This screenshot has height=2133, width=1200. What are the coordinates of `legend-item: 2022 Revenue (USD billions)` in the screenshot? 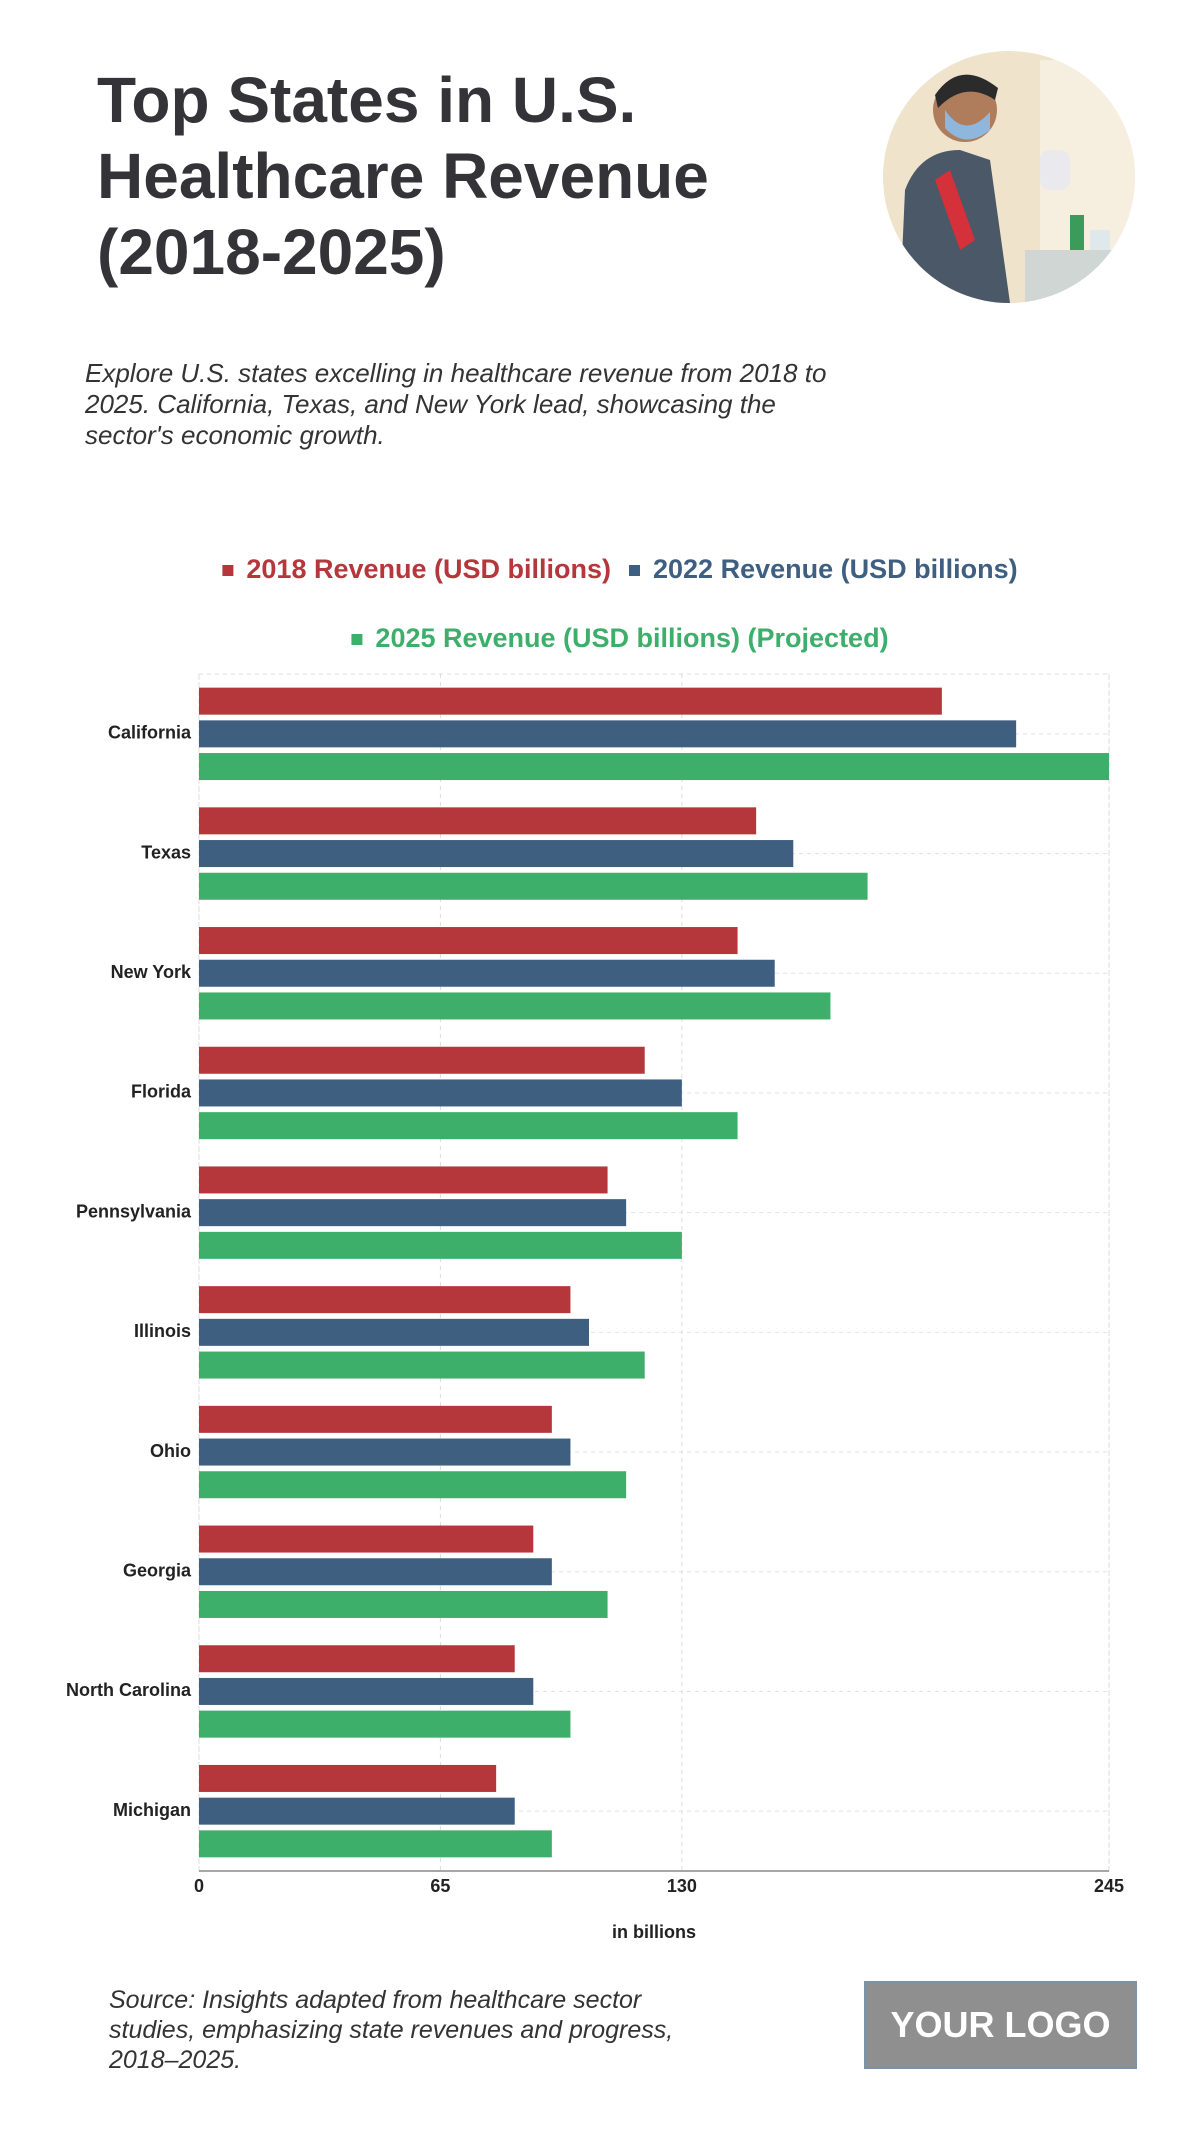 It's located at (823, 569).